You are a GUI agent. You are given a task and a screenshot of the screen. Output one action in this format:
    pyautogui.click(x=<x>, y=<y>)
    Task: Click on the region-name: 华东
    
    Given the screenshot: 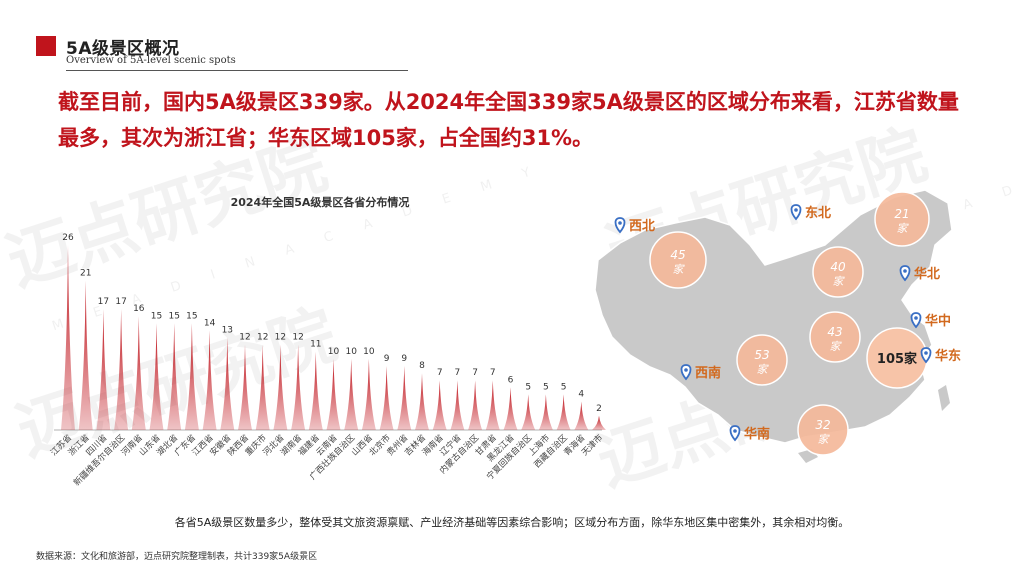 What is the action you would take?
    pyautogui.click(x=948, y=356)
    